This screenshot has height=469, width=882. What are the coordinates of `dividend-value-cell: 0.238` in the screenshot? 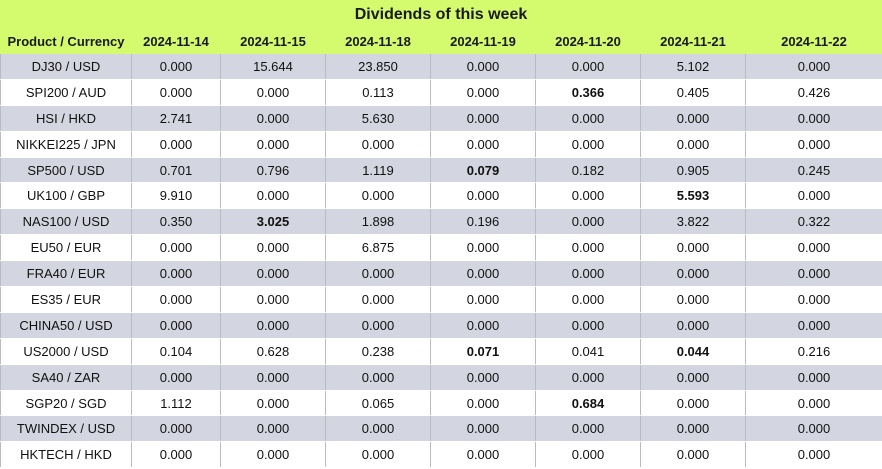 It's located at (378, 351).